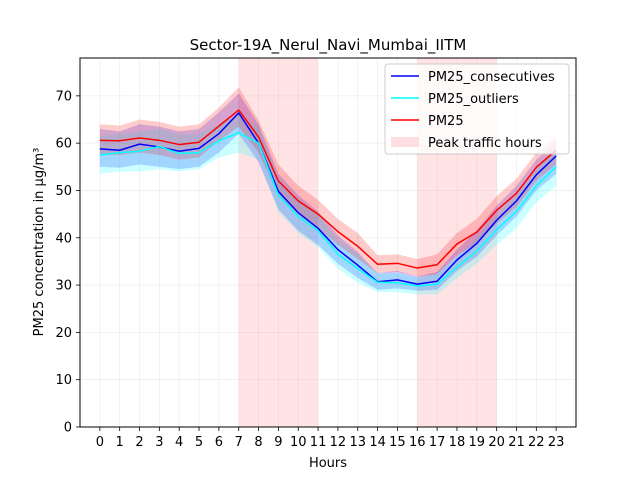 This screenshot has height=484, width=640. I want to click on x-tick-label: 3, so click(159, 442).